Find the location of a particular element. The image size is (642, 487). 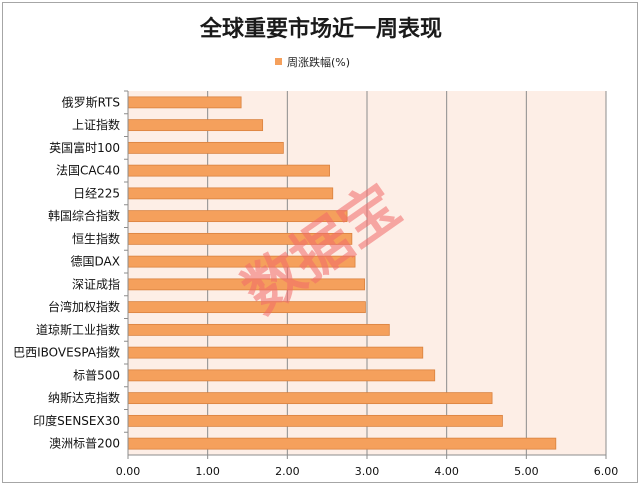

category-label: 澳洲标普200 is located at coordinates (84, 444).